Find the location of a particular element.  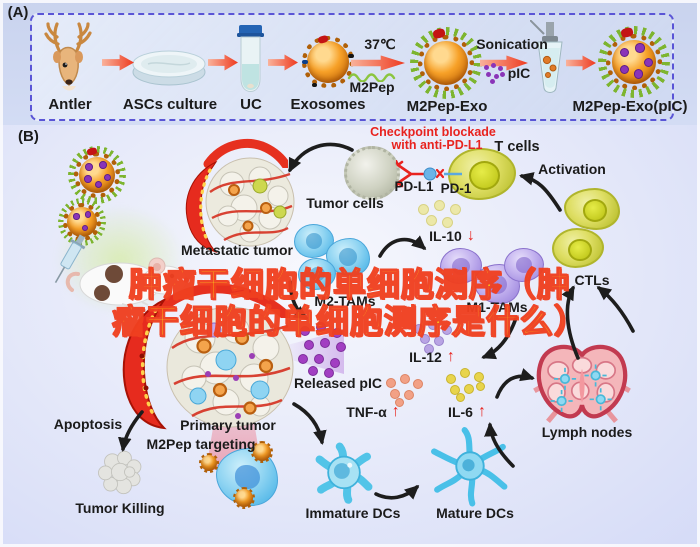

tumor-killing-label: Tumor Killing is located at coordinates (120, 508).